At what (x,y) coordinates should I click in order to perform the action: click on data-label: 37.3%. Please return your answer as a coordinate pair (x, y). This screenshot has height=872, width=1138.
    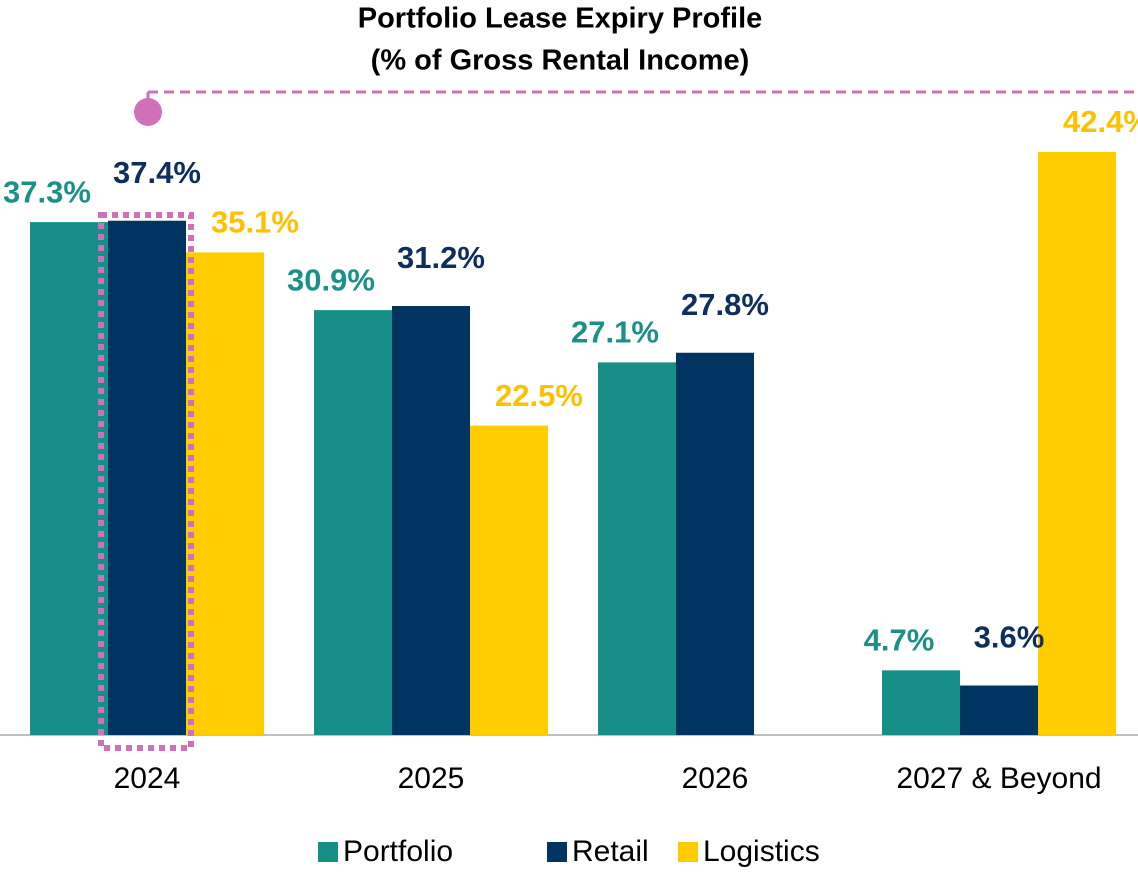
    Looking at the image, I should click on (47, 191).